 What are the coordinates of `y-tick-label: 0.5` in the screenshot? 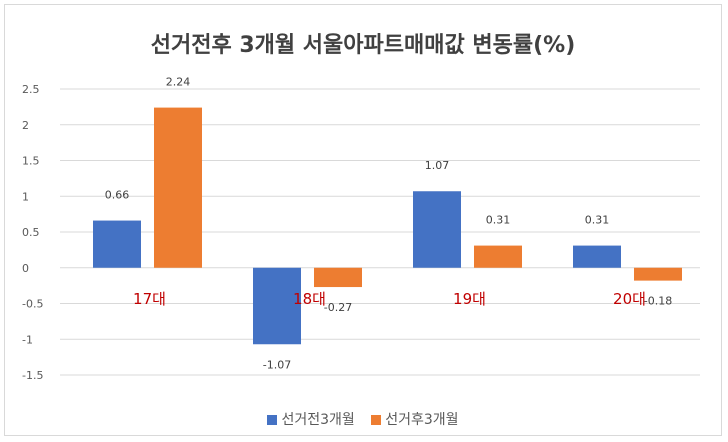 It's located at (31, 232).